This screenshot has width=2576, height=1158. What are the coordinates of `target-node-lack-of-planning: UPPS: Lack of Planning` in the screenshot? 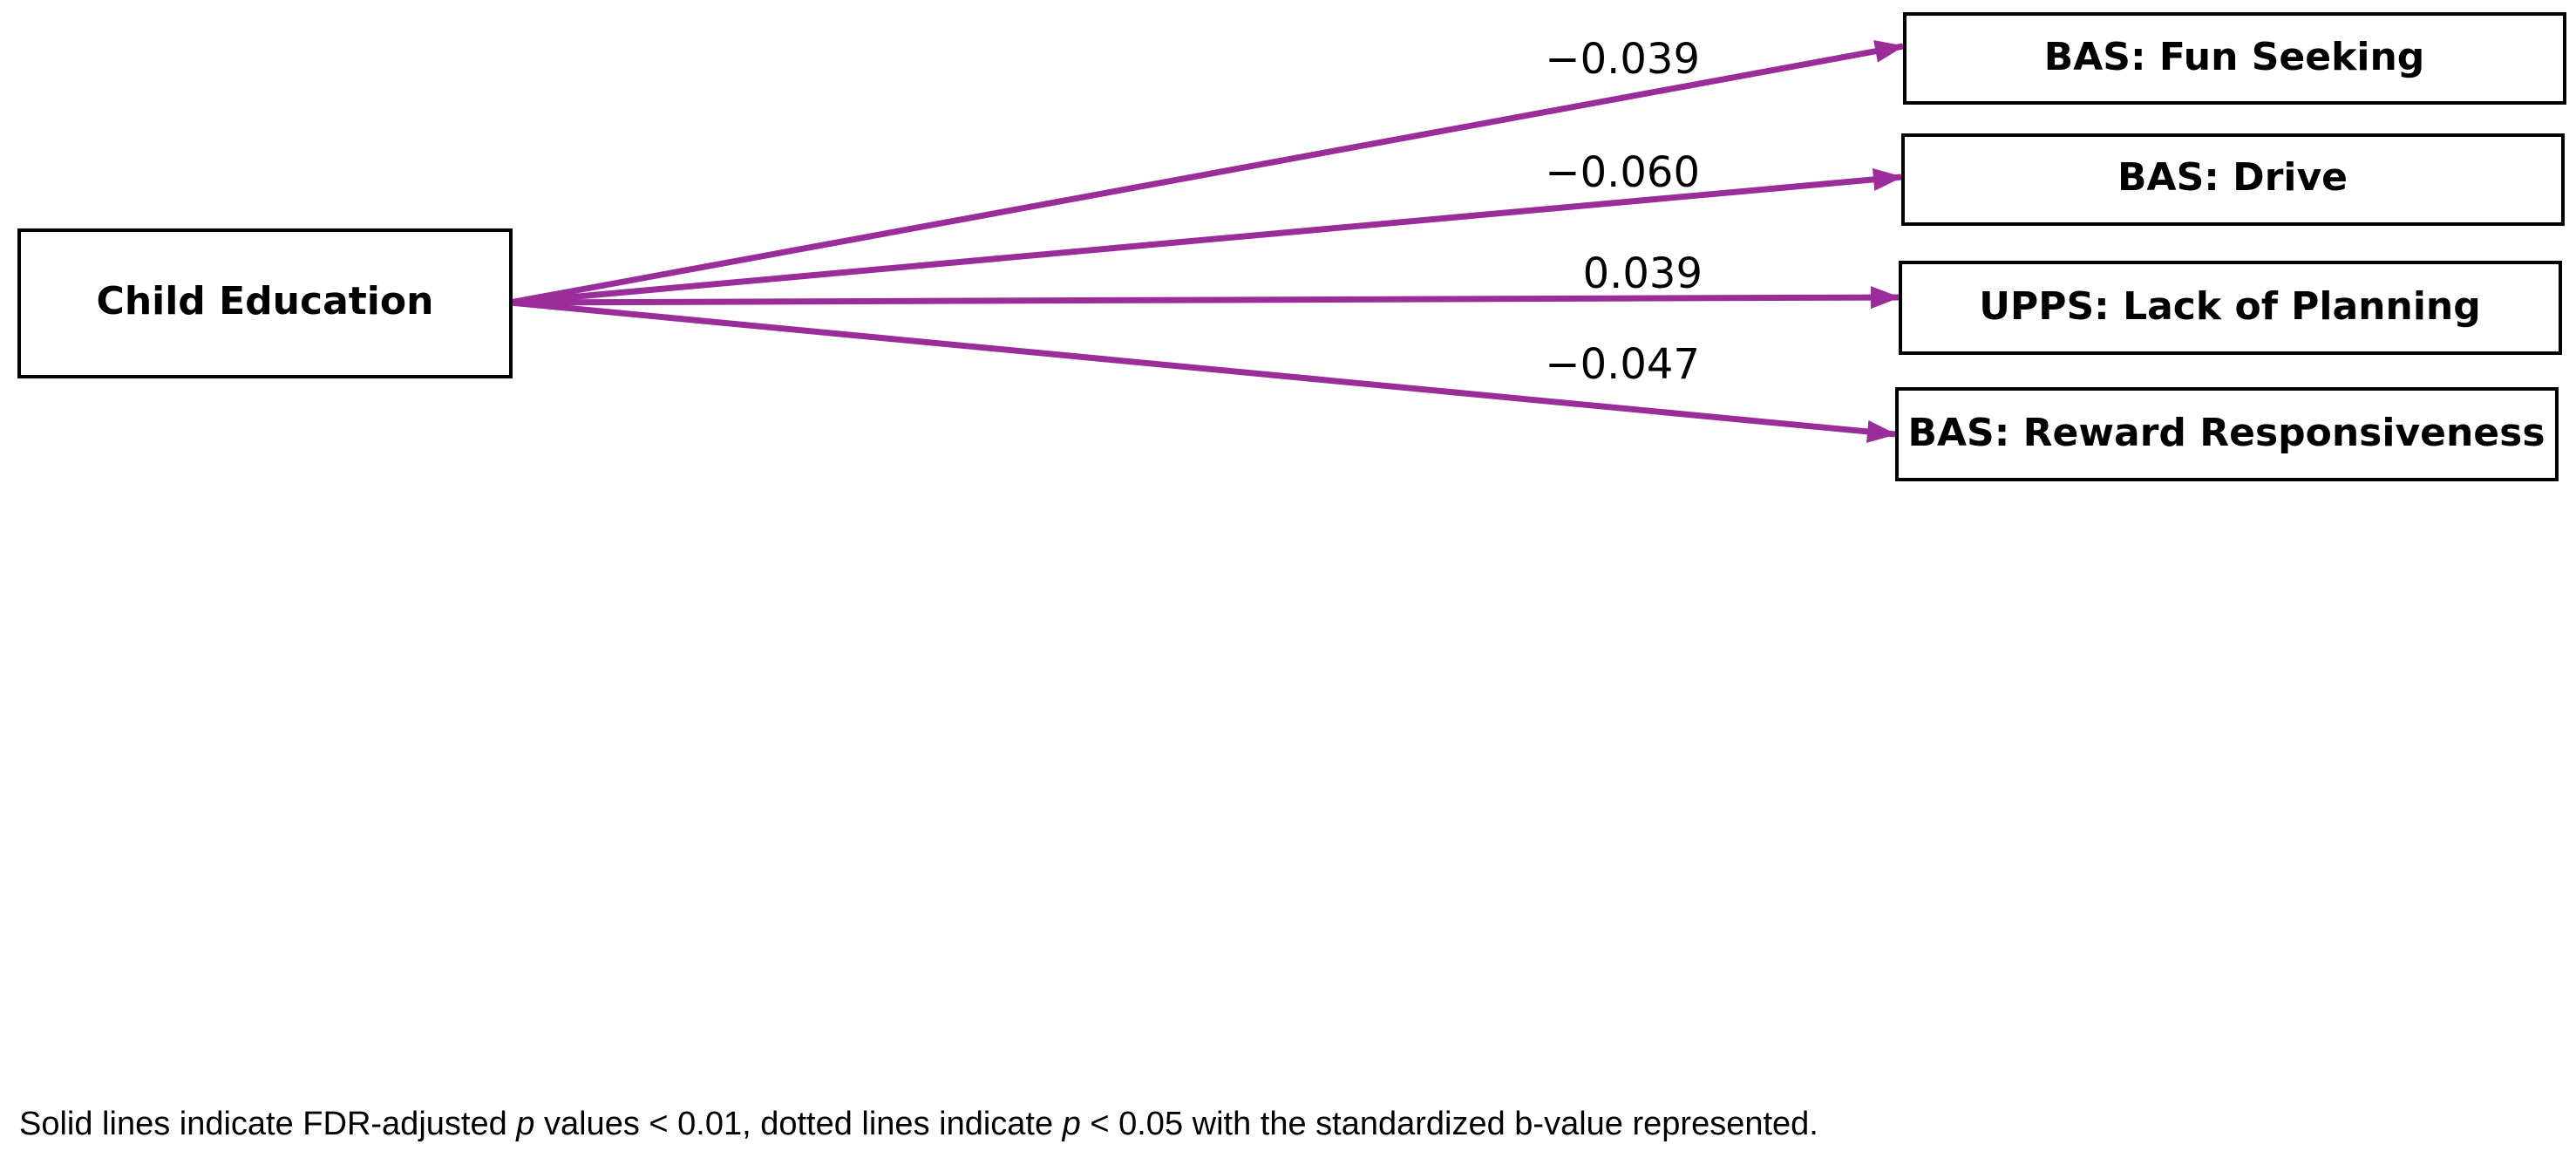 It's located at (2230, 308).